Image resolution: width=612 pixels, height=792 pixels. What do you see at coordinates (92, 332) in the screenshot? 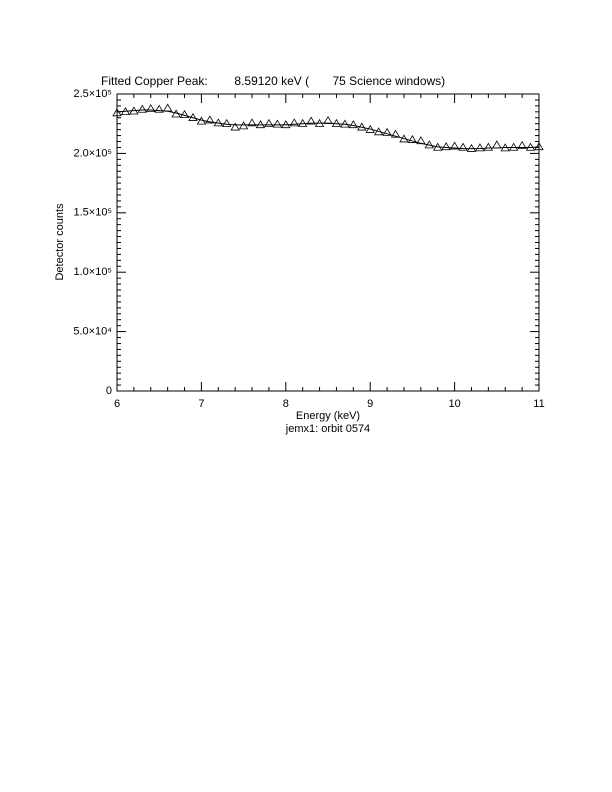
I see `y-tick-label: 5.0×10⁴` at bounding box center [92, 332].